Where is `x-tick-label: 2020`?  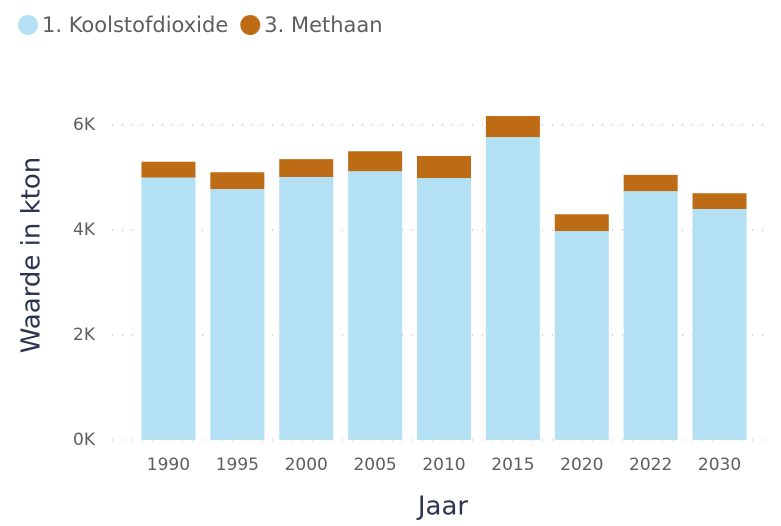
x-tick-label: 2020 is located at coordinates (581, 465).